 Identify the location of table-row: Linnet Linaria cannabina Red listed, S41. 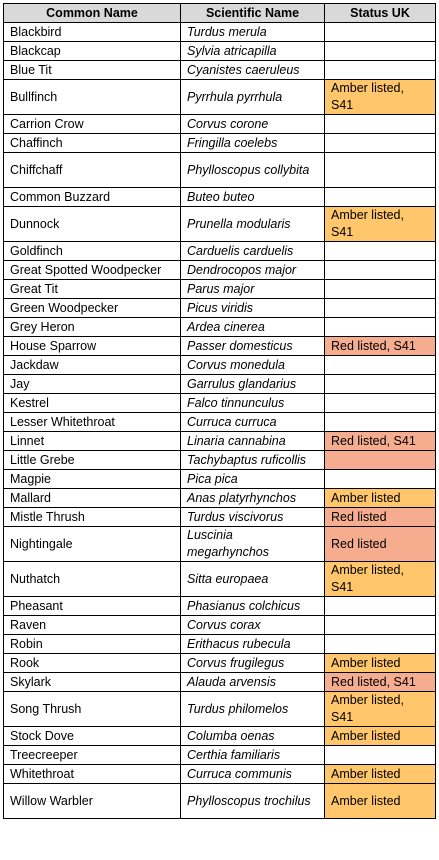
(219, 441).